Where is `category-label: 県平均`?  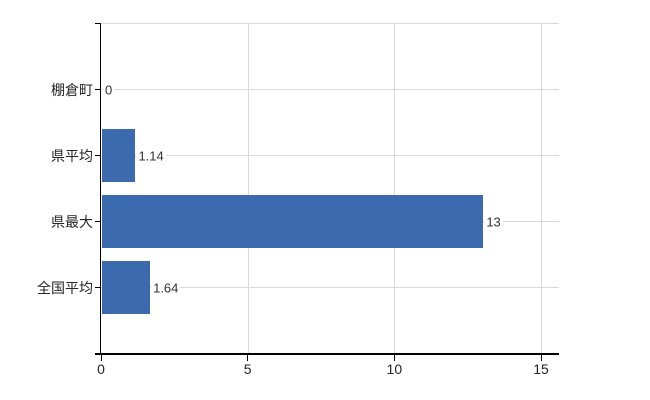 category-label: 県平均 is located at coordinates (72, 155).